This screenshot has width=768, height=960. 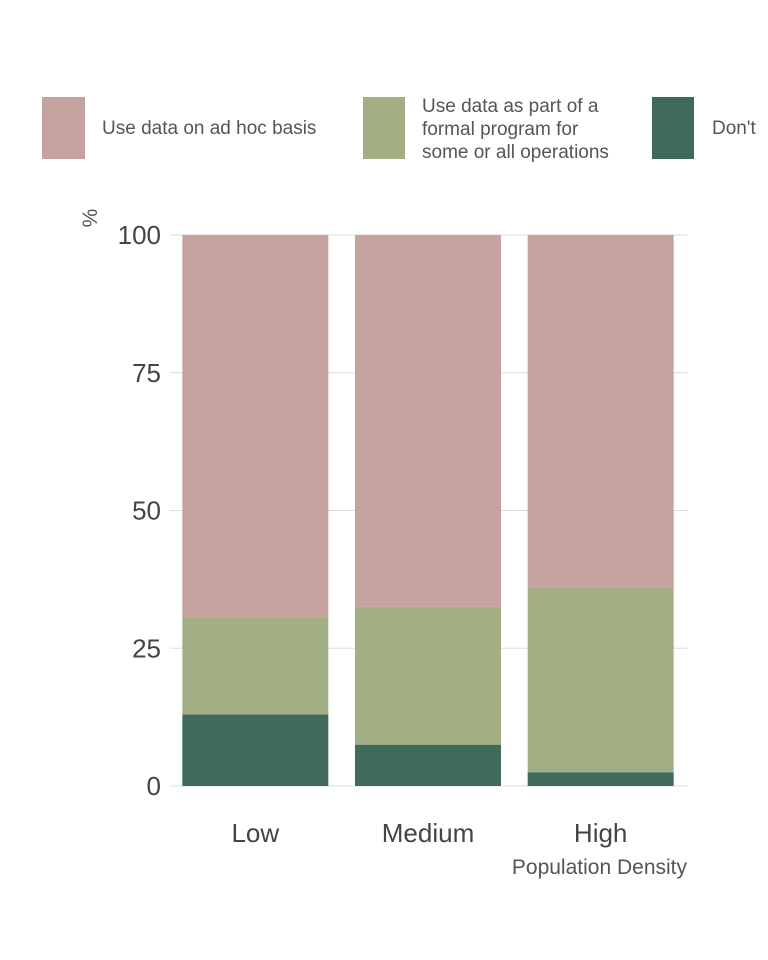 I want to click on y-tick-label-25: 25, so click(x=146, y=648).